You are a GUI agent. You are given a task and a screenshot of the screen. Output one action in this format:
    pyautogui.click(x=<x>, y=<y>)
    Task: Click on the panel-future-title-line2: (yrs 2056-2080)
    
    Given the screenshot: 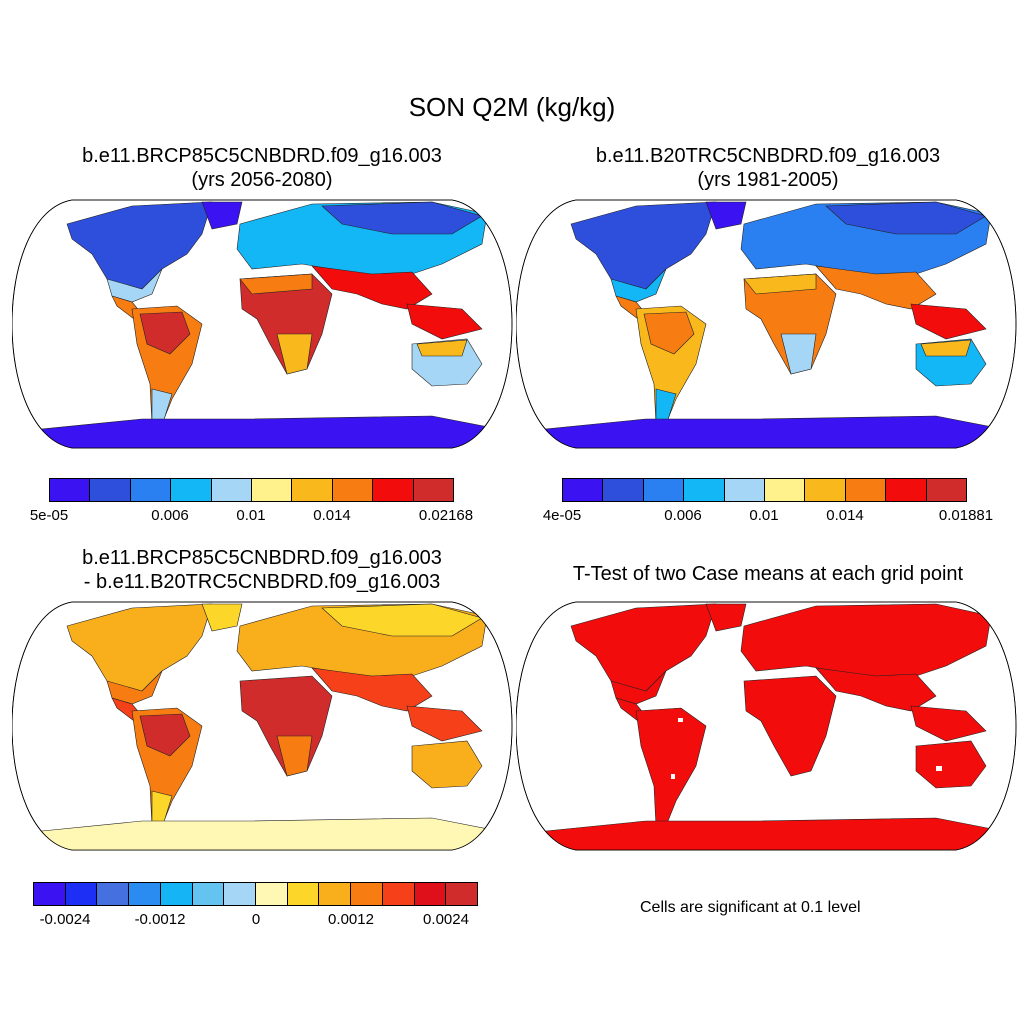 What is the action you would take?
    pyautogui.click(x=262, y=180)
    